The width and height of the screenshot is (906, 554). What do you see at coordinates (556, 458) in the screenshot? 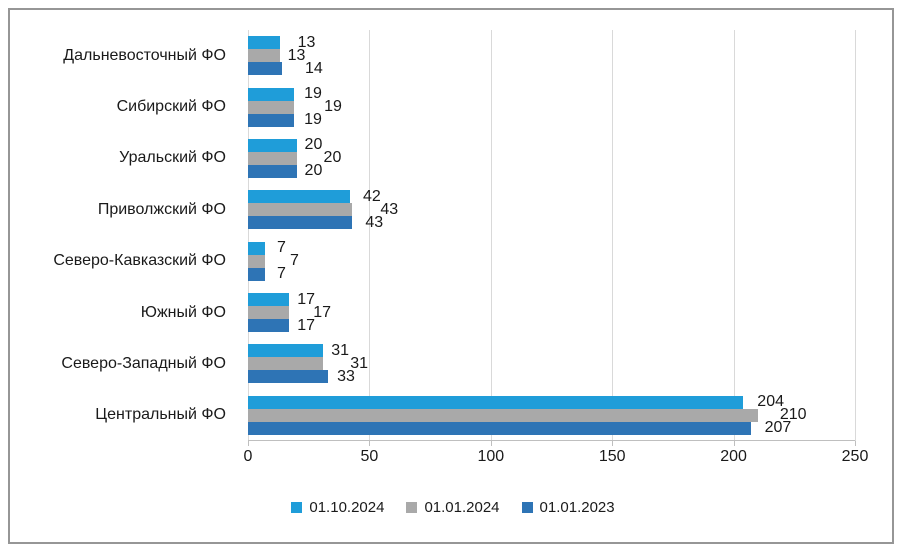
I see `x-axis-labels: 0 50 100 150 200 250` at bounding box center [556, 458].